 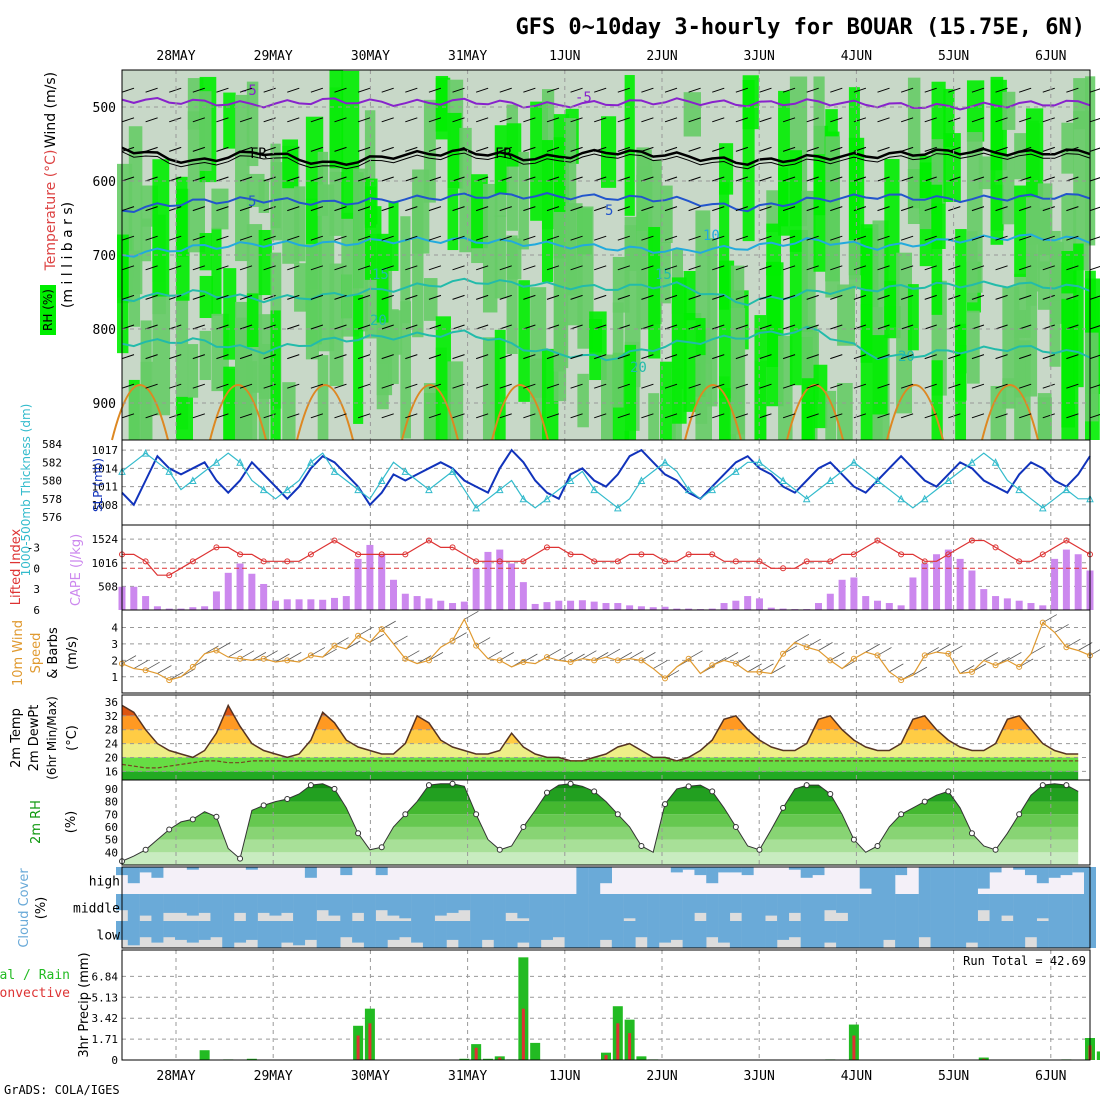 What do you see at coordinates (111, 716) in the screenshot?
I see `temp-tick: 32` at bounding box center [111, 716].